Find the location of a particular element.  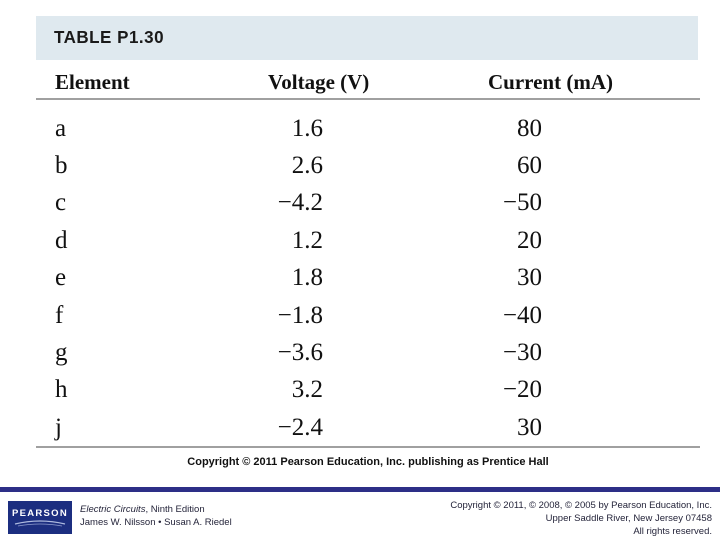

voltage-cell: 1.8 is located at coordinates (307, 278).